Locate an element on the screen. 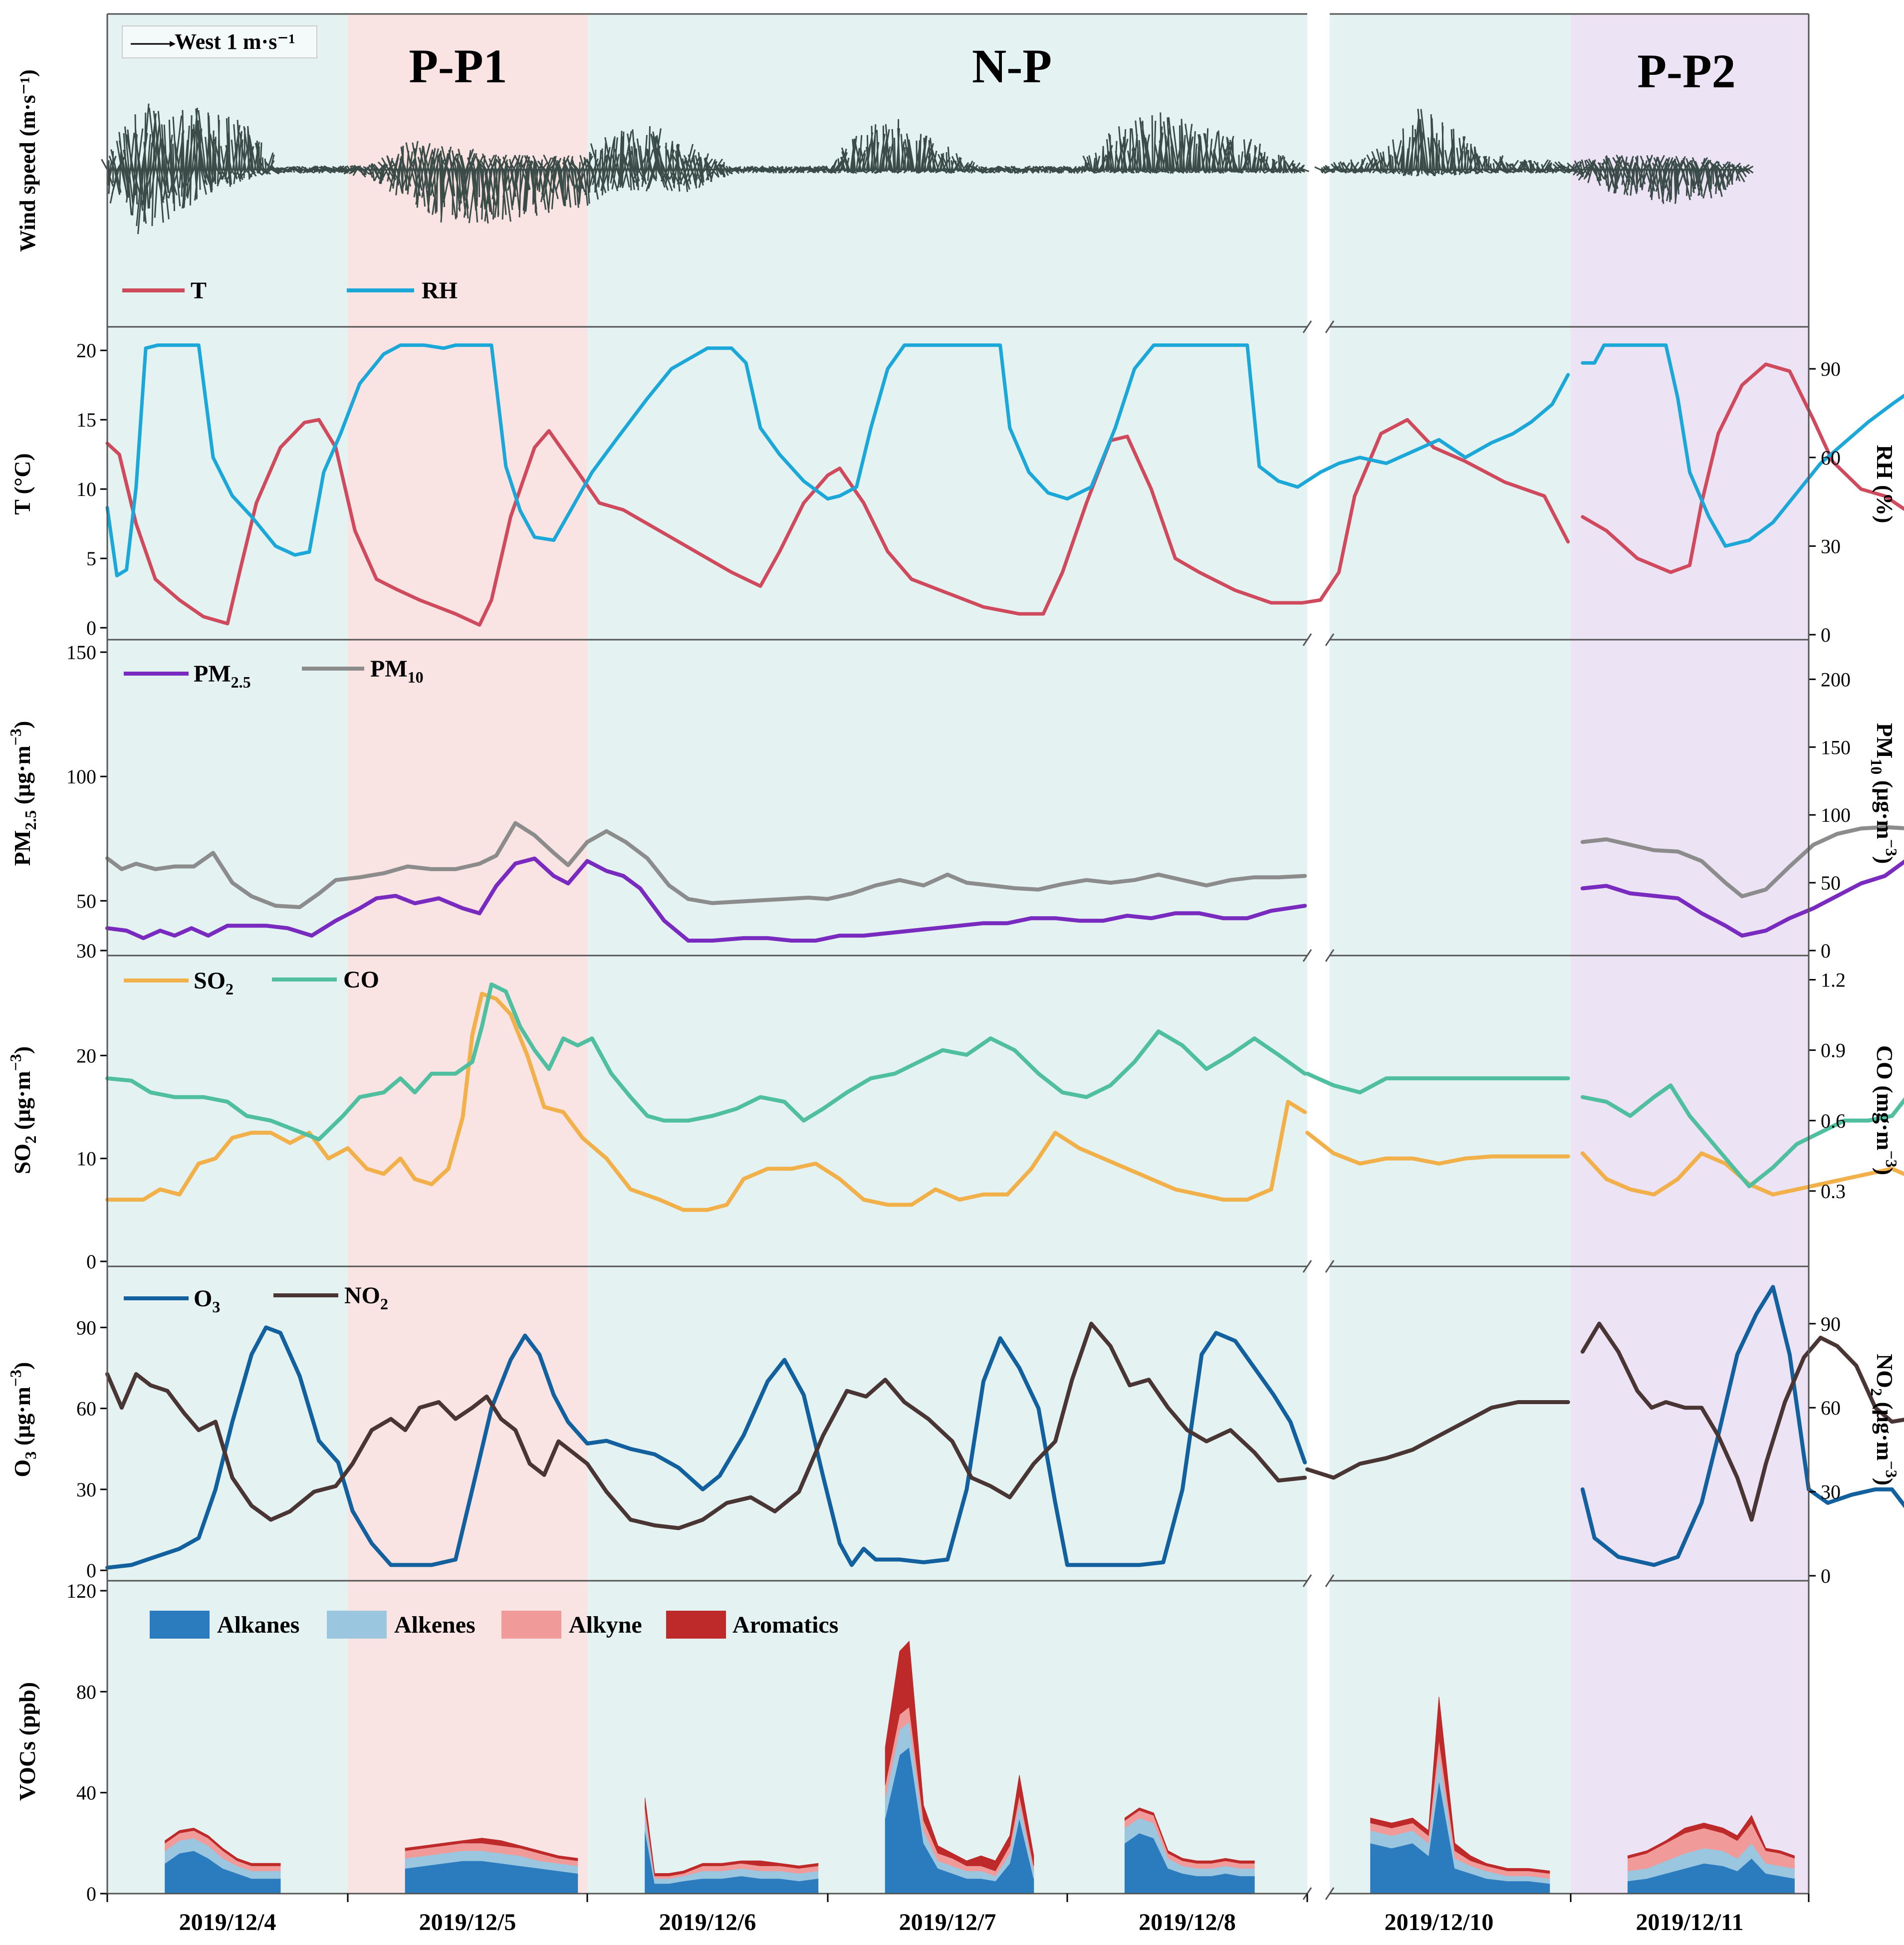  legend-label-pm25: PM2.5 is located at coordinates (222, 676).